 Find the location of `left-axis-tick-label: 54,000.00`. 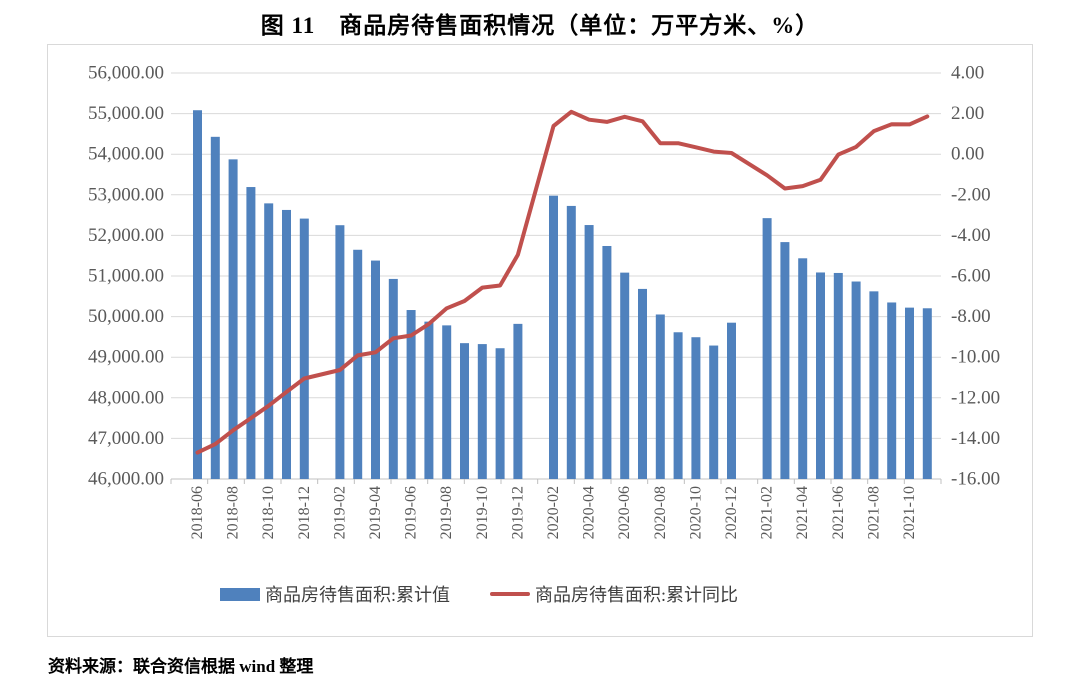

left-axis-tick-label: 54,000.00 is located at coordinates (126, 154).